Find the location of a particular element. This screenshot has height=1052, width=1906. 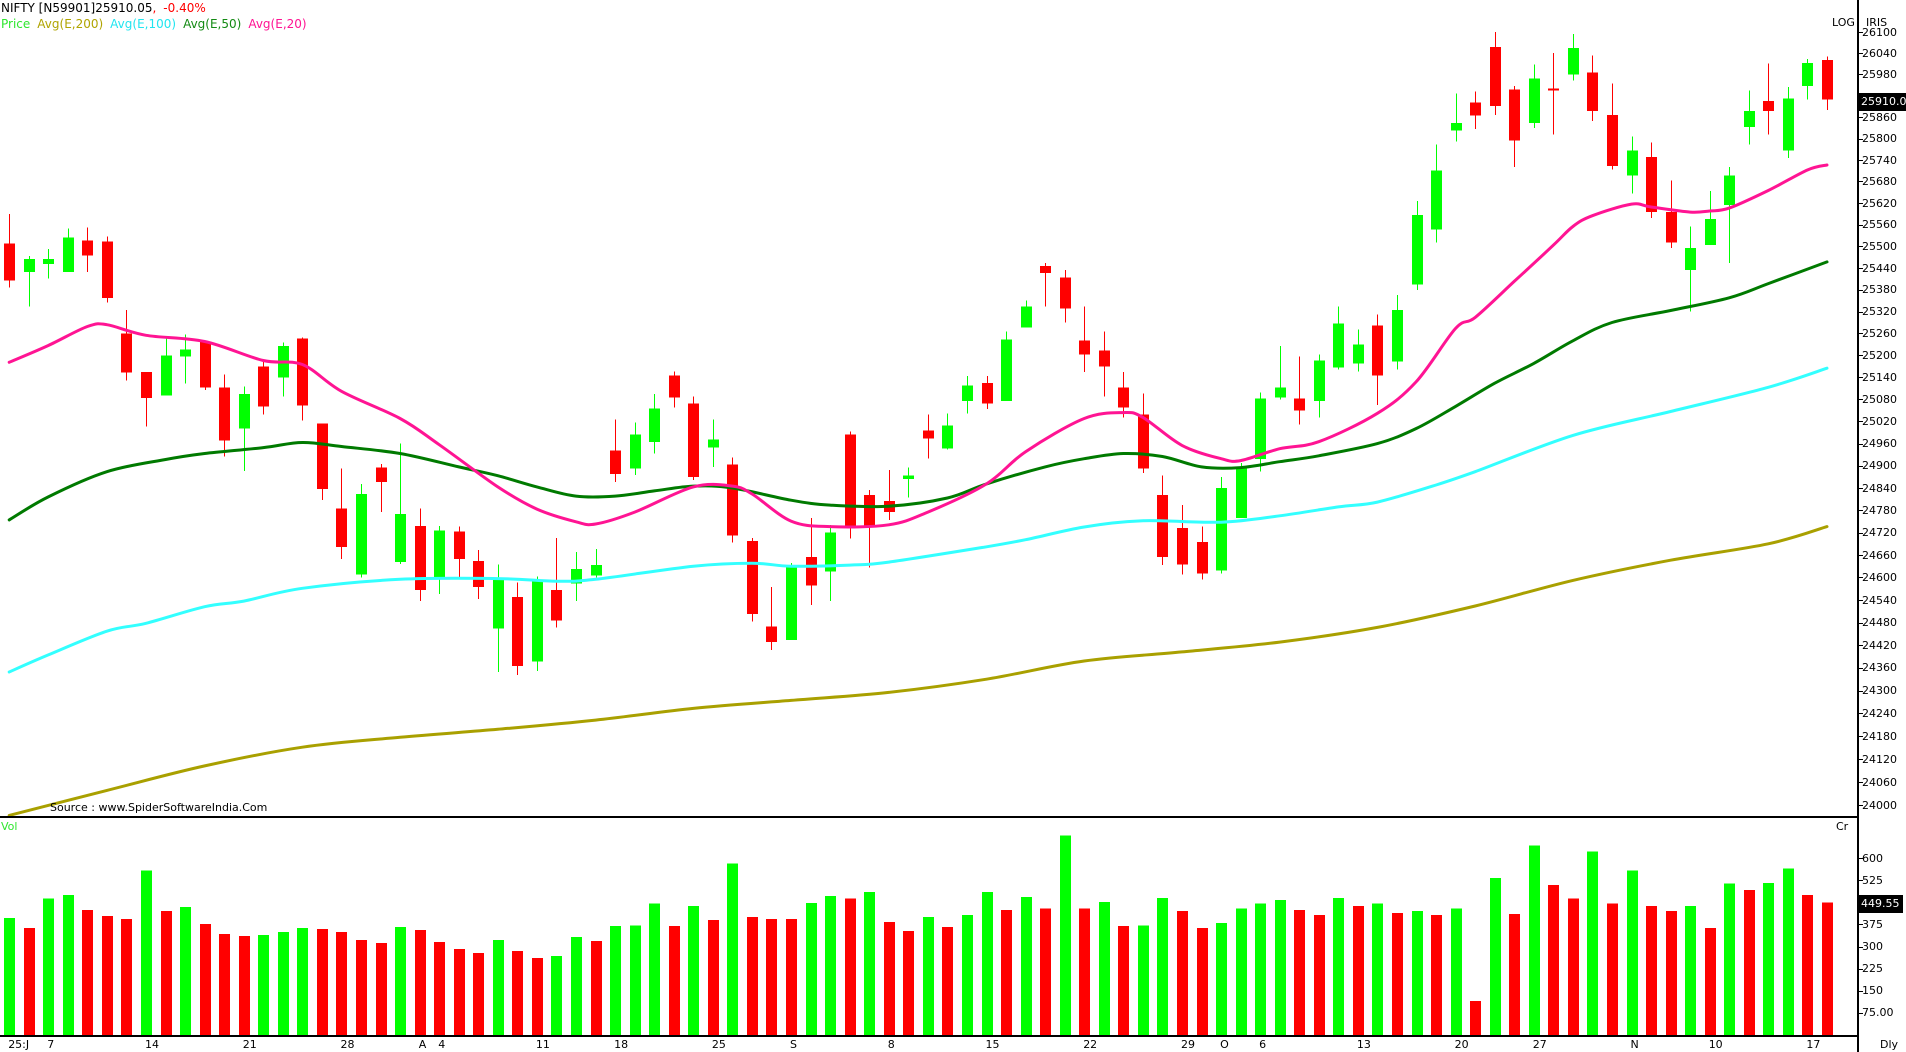

price-axis is located at coordinates (1881, 526).